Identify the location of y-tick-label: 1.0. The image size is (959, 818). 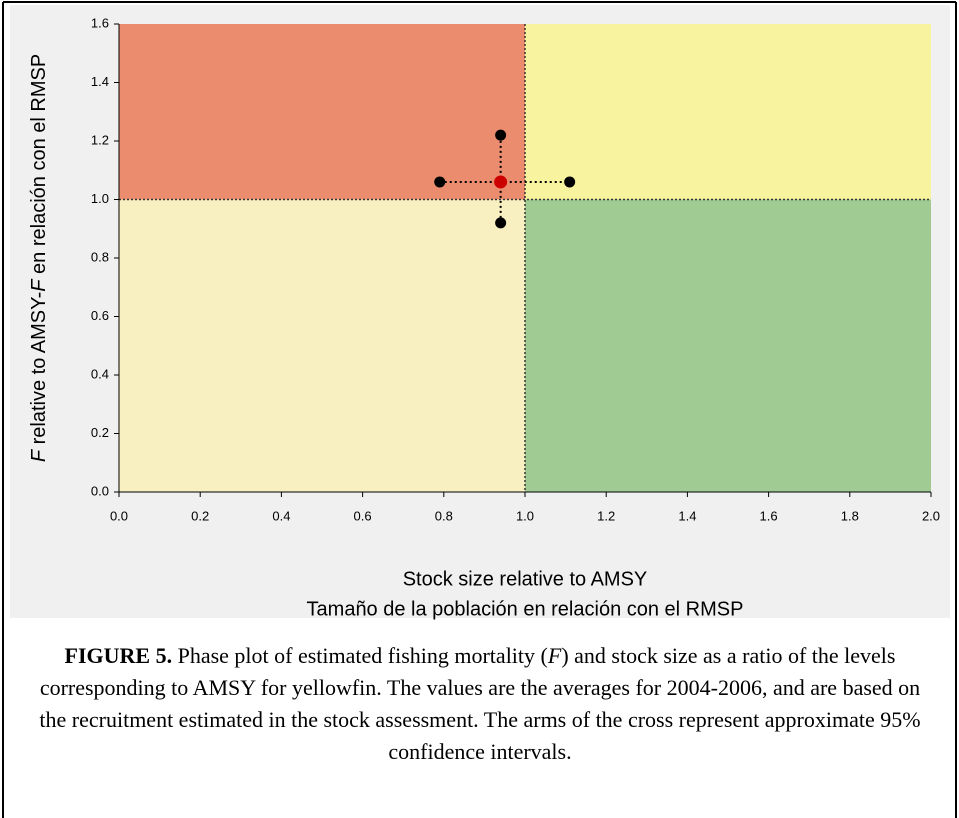
(100, 198).